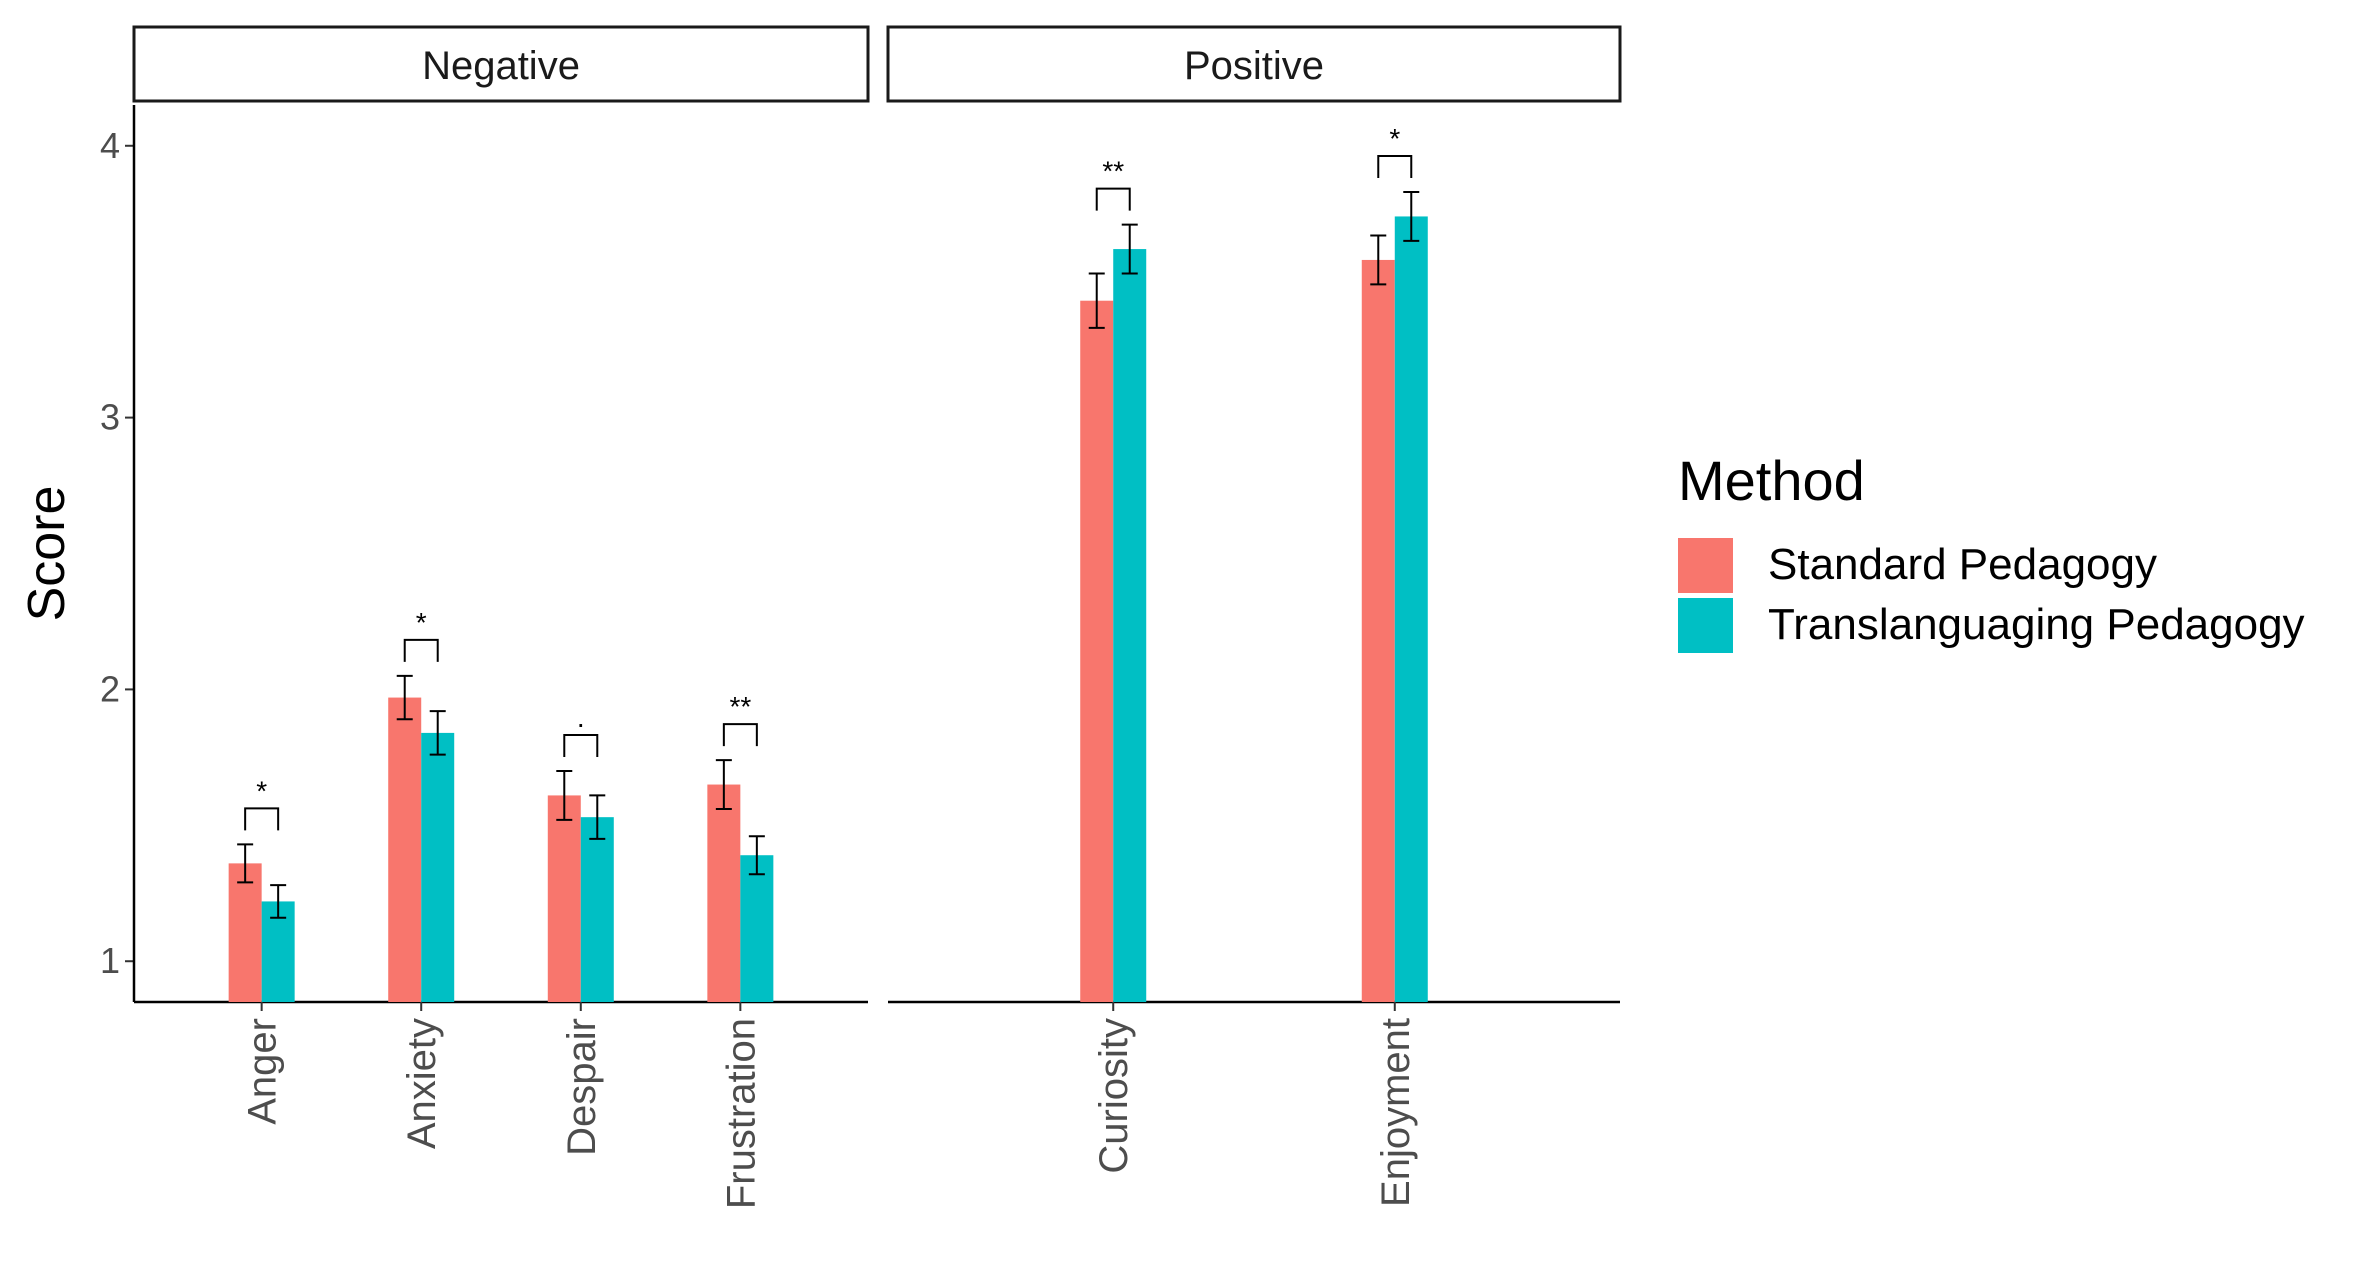 The image size is (2379, 1277). I want to click on bar-enjoyment-translanguaging, so click(1411, 609).